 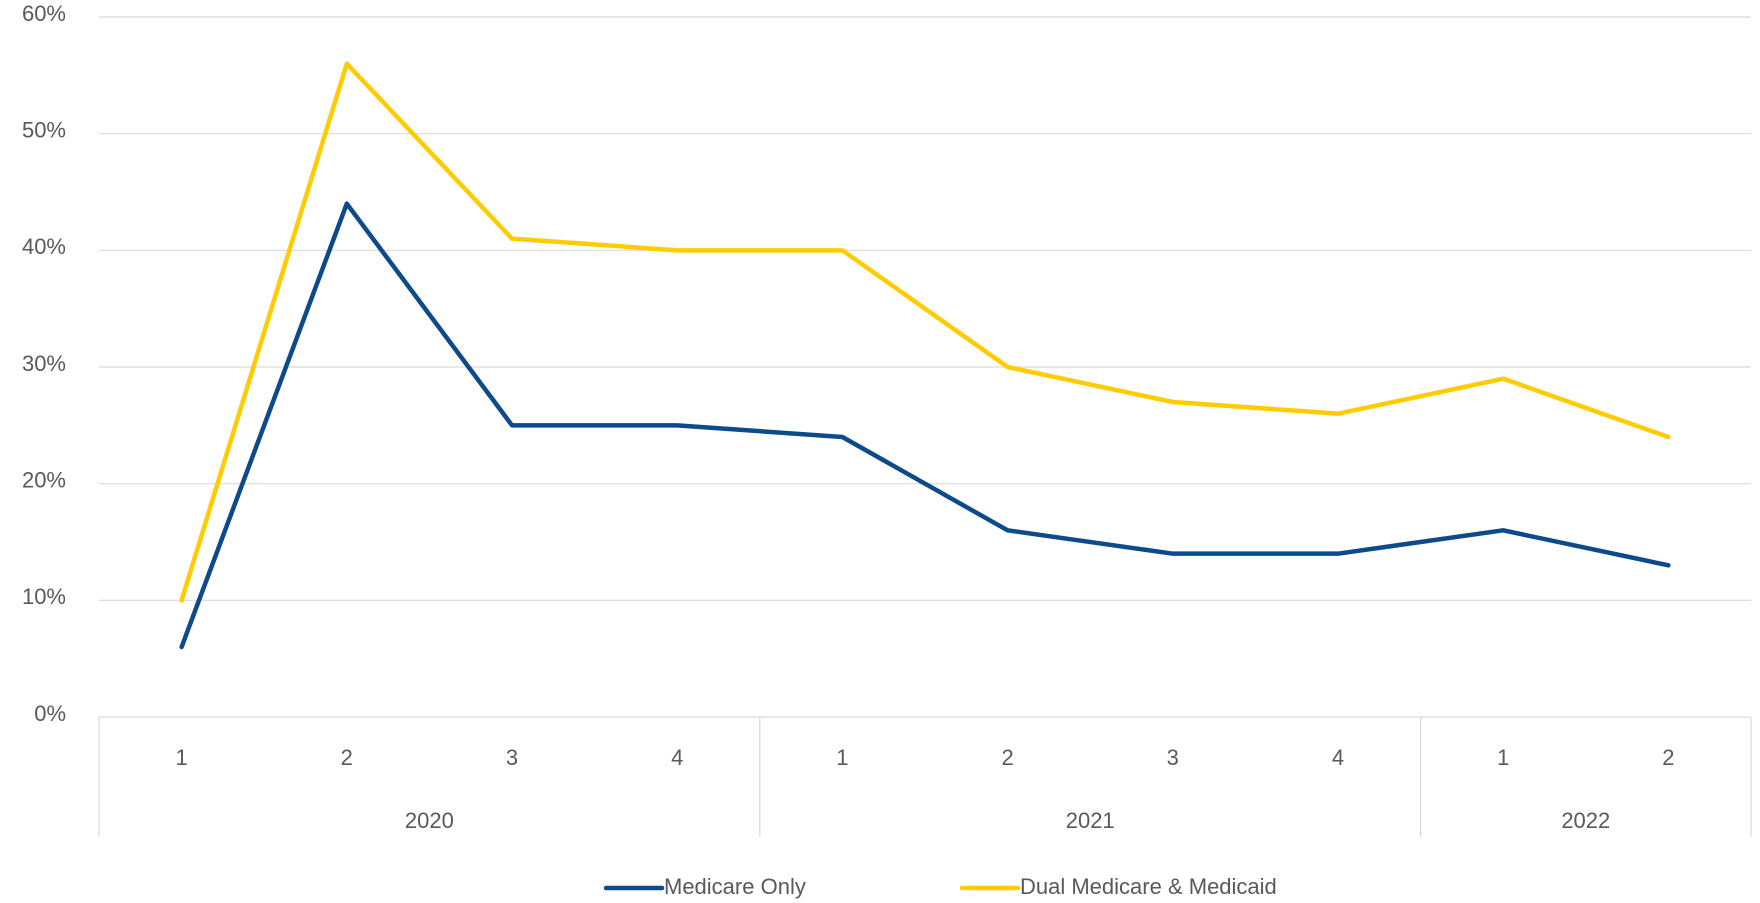 What do you see at coordinates (44, 246) in the screenshot?
I see `y-tick-label: 40%` at bounding box center [44, 246].